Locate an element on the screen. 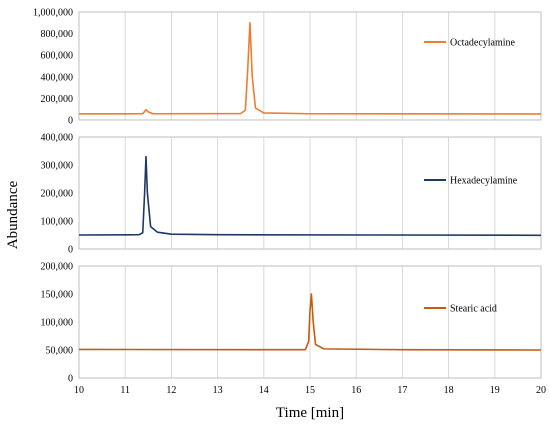 The height and width of the screenshot is (430, 550). y-tick-label: 50,000 is located at coordinates (60, 351).